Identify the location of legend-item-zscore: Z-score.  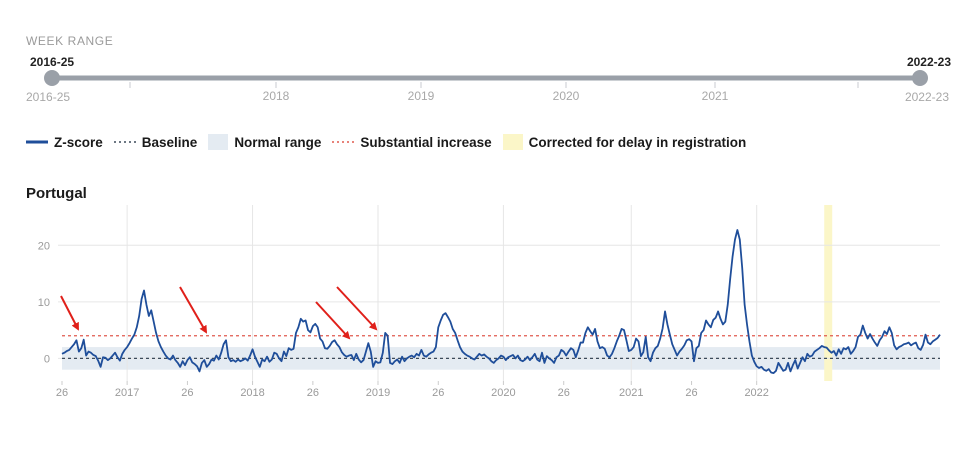
(64, 142).